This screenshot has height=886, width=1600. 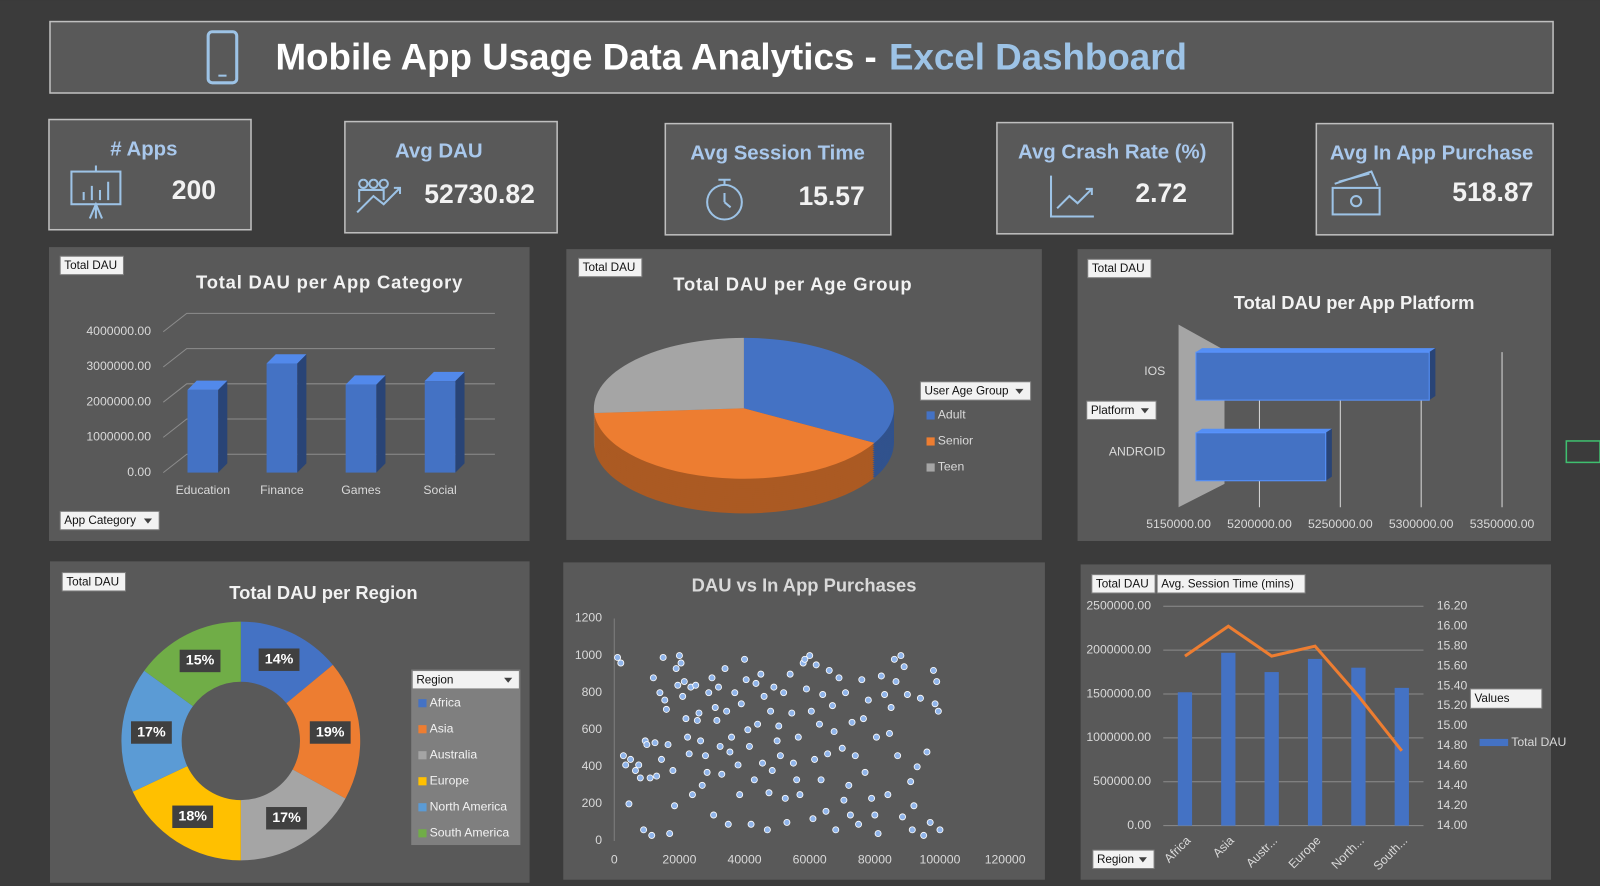 I want to click on x-tick-label: Finance, so click(x=282, y=490).